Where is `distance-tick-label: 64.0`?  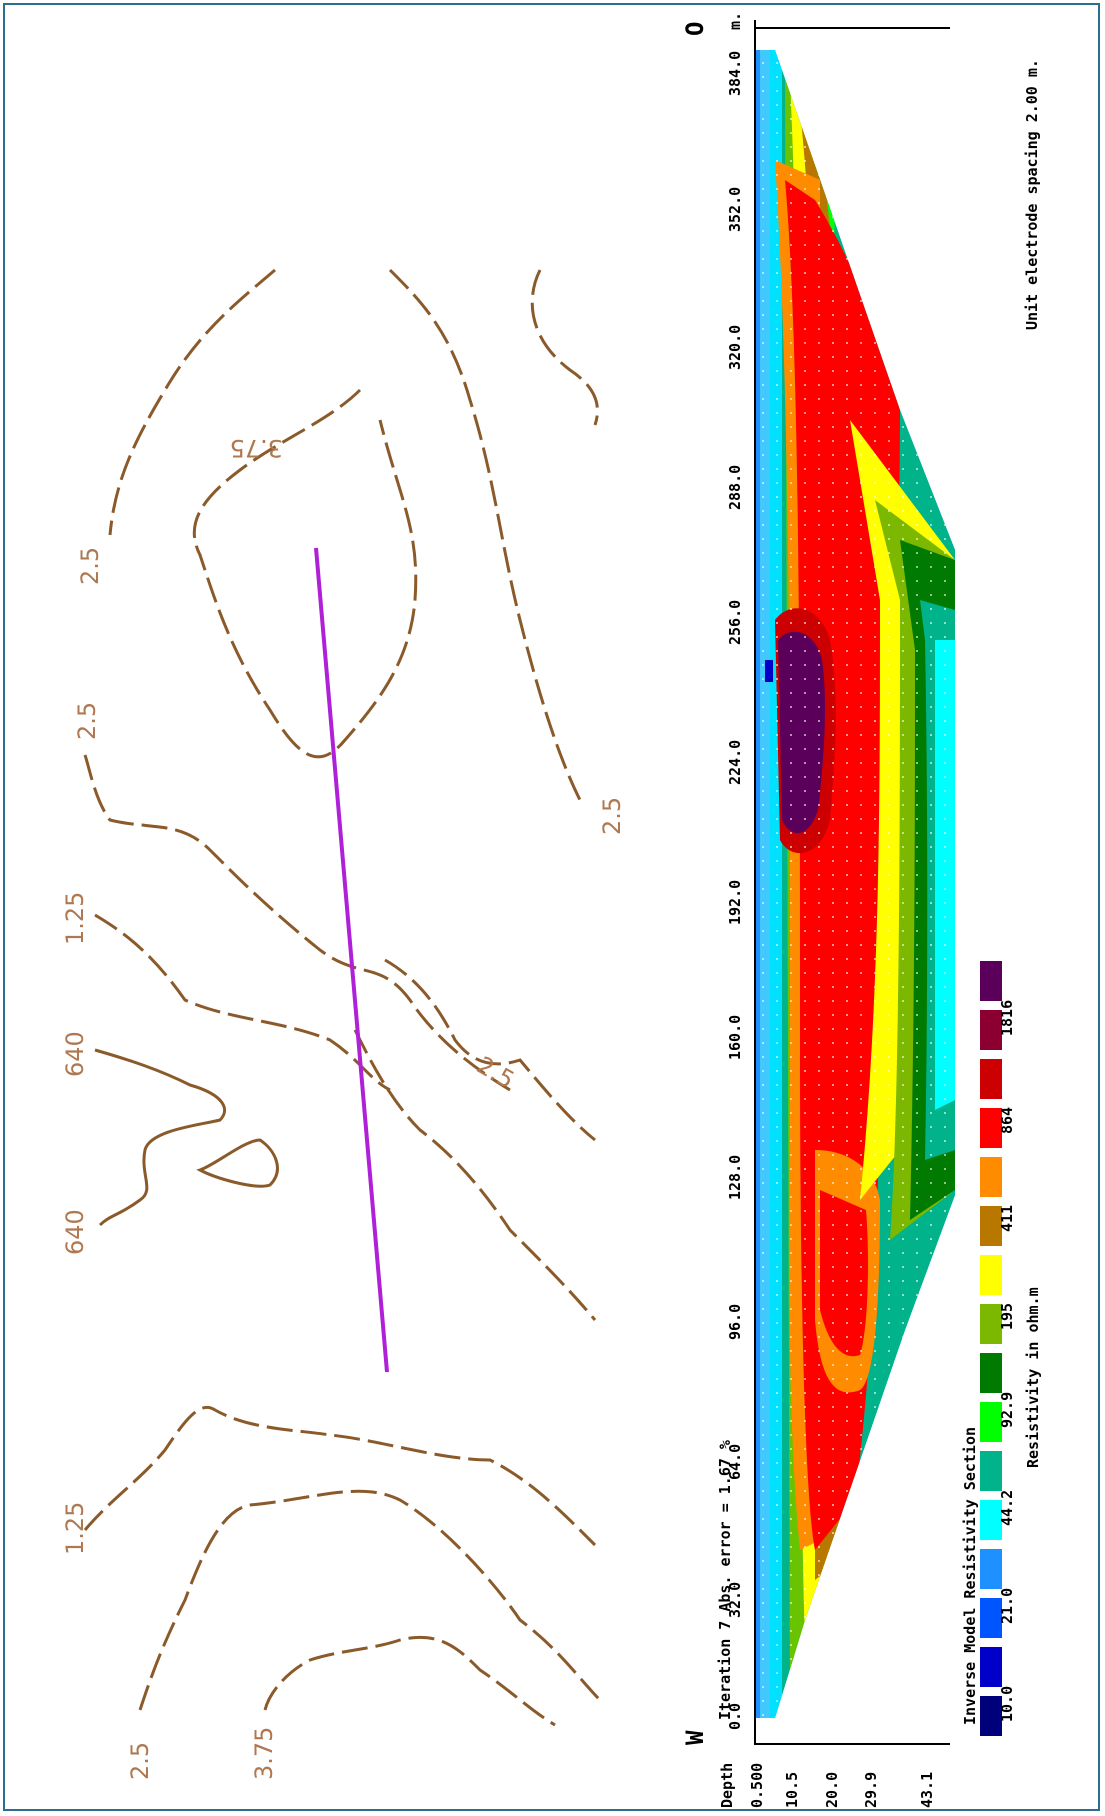
distance-tick-label: 64.0 is located at coordinates (735, 1462).